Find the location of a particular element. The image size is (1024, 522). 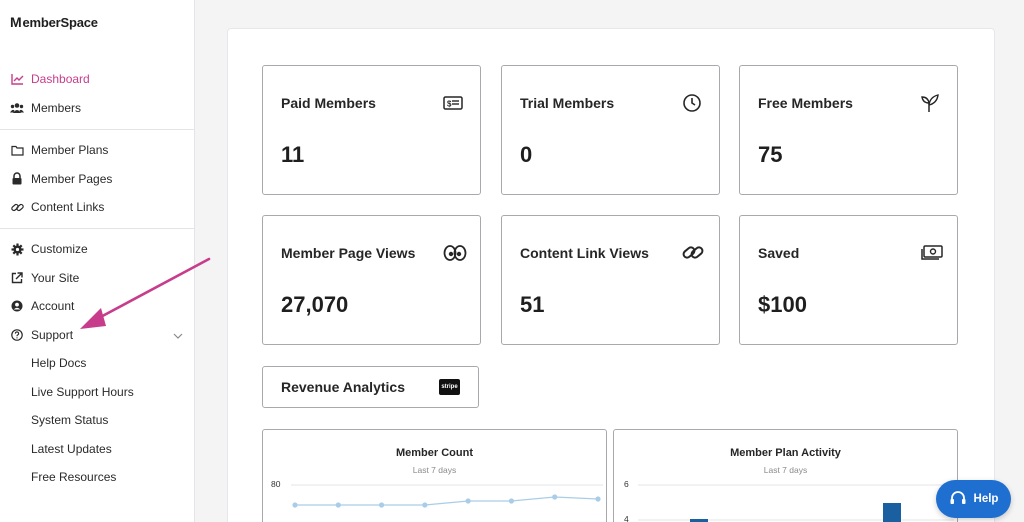

id-card-dollar-icon: $ is located at coordinates (453, 103).